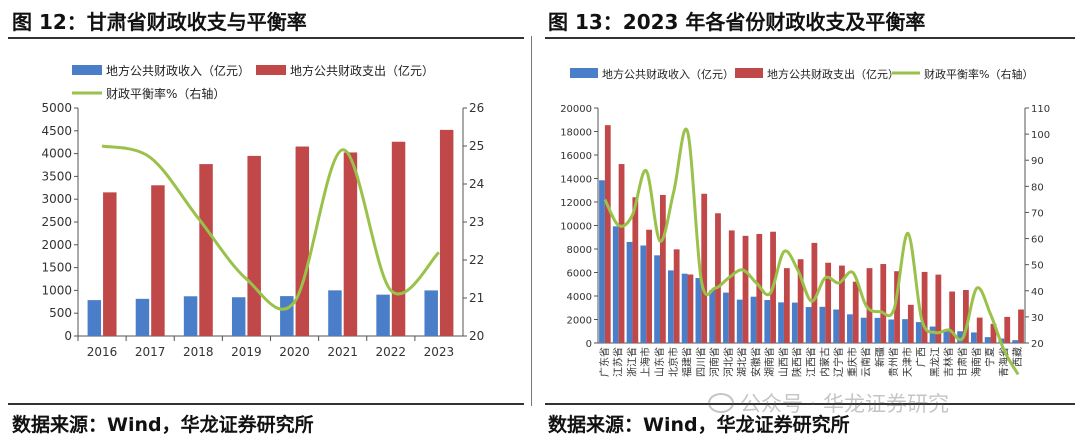 Image resolution: width=1080 pixels, height=443 pixels. I want to click on right-y2-tick-label: 60, so click(1037, 240).